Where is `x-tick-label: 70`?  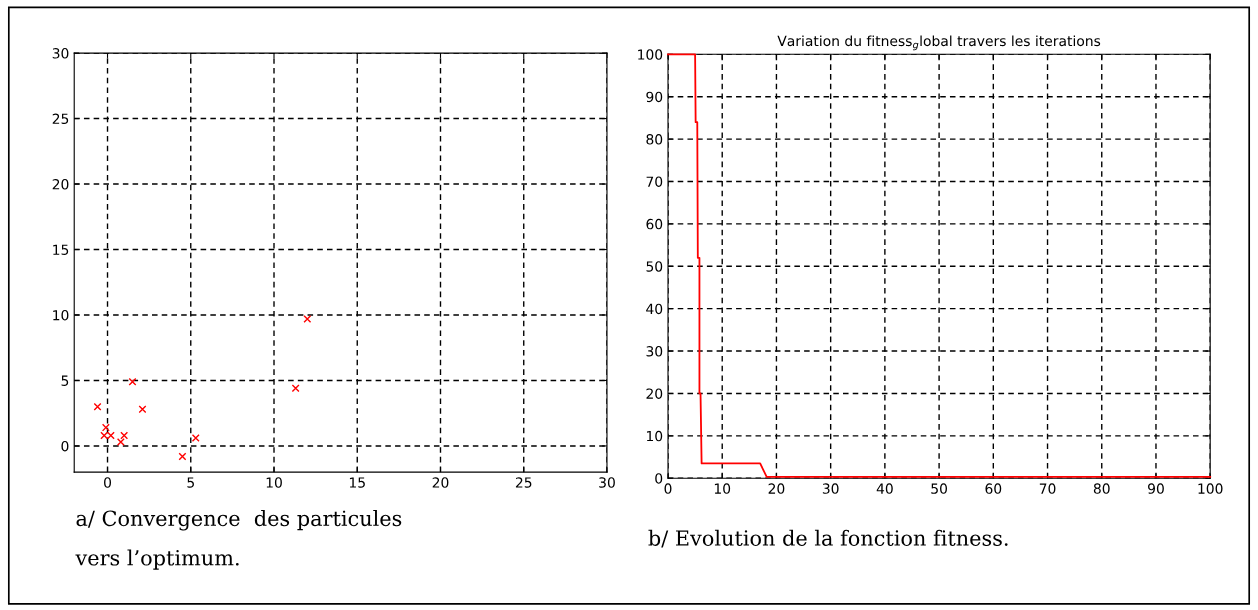 x-tick-label: 70 is located at coordinates (1047, 488).